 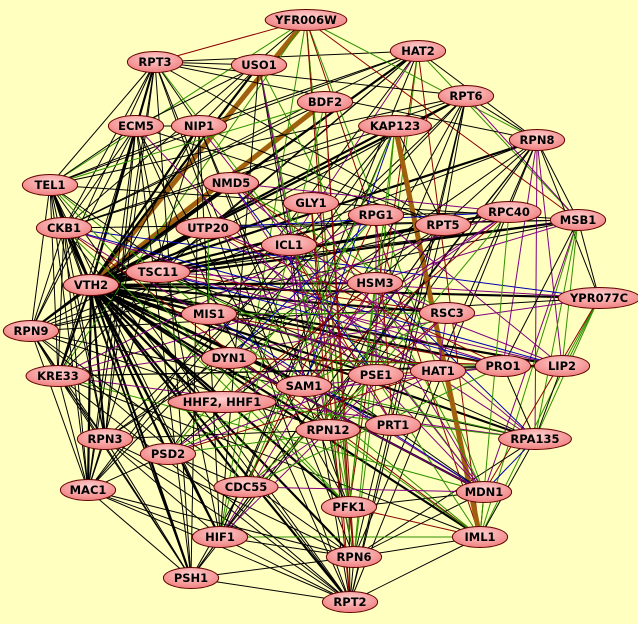 I want to click on node-rpt5: RPT5, so click(x=443, y=225).